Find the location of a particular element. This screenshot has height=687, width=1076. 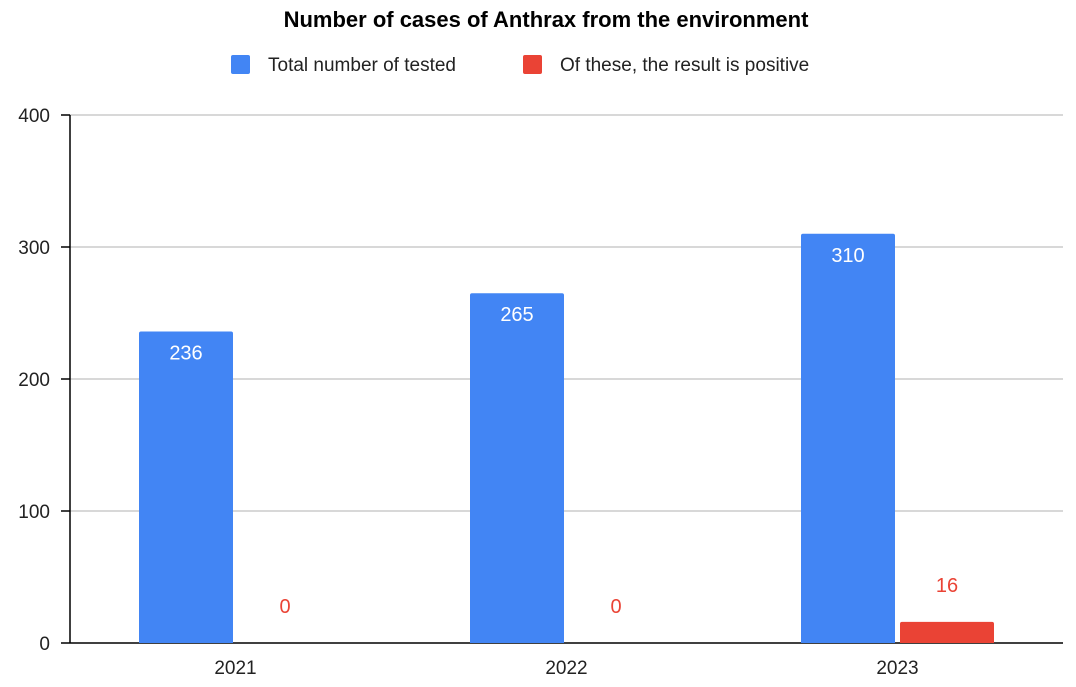

data-label-tested-2022: 265 is located at coordinates (516, 315).